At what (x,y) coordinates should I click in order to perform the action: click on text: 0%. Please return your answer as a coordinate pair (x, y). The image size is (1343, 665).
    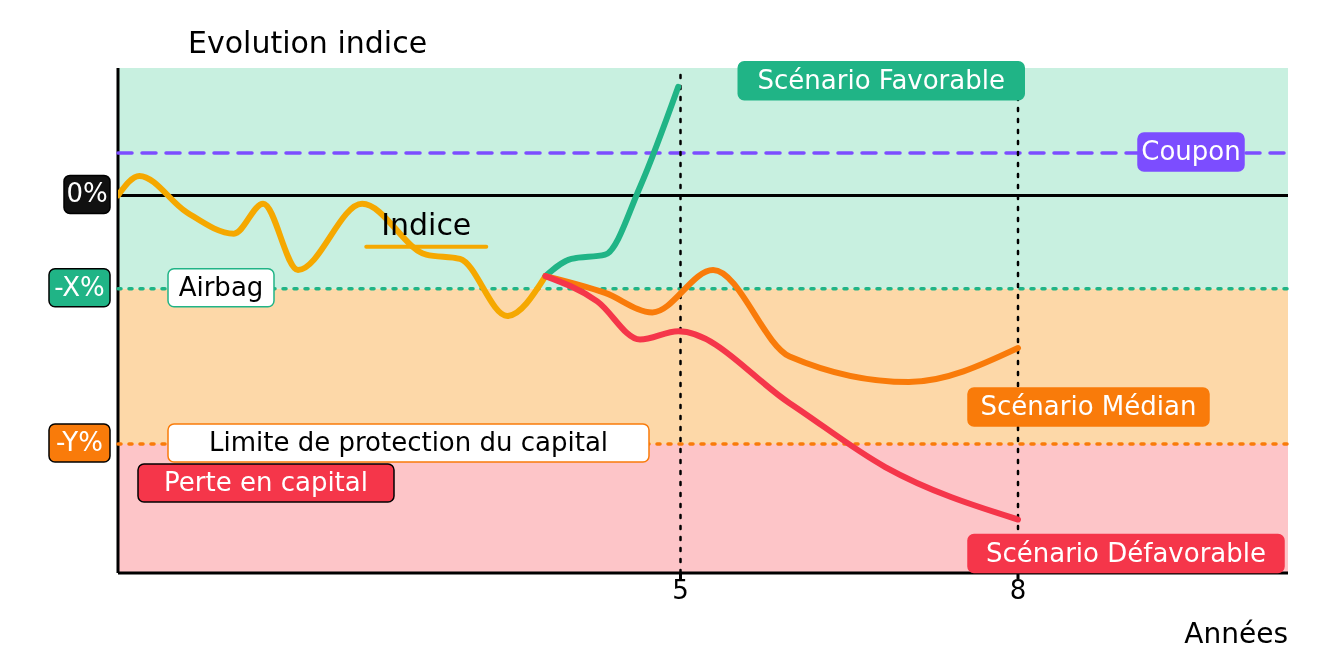
    Looking at the image, I should click on (87, 193).